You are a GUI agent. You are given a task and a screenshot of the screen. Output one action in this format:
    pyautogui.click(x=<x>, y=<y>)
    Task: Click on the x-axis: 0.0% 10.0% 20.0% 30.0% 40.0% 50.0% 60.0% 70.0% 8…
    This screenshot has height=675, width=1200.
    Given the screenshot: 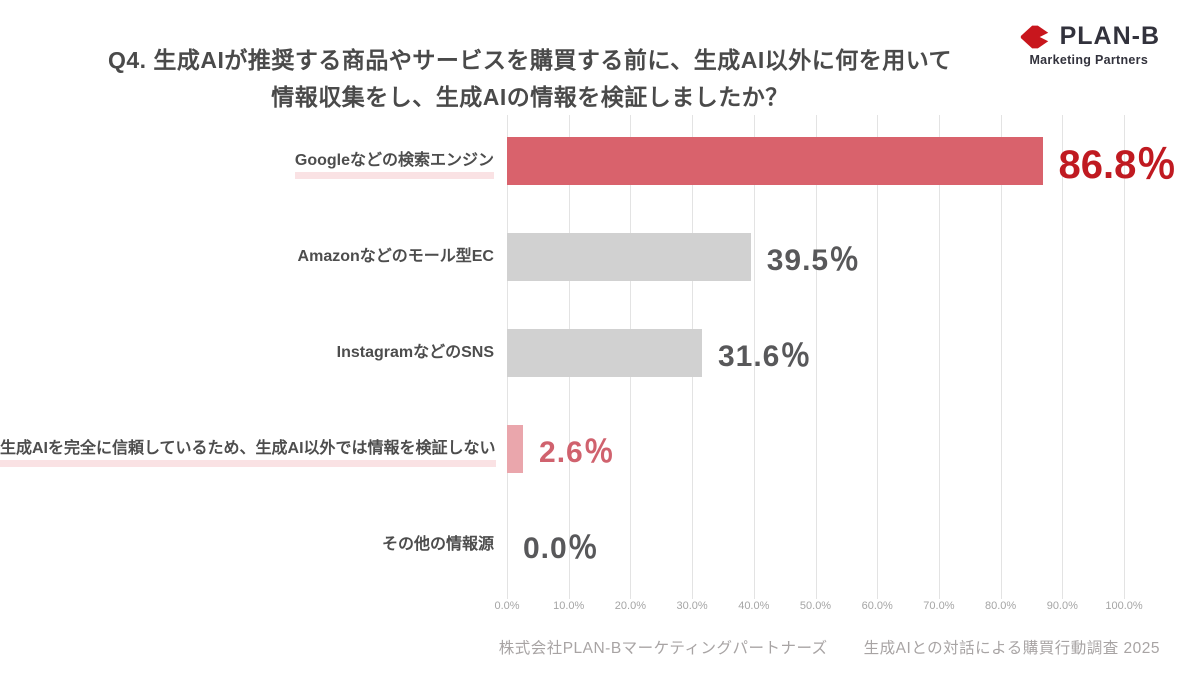 What is the action you would take?
    pyautogui.click(x=818, y=608)
    